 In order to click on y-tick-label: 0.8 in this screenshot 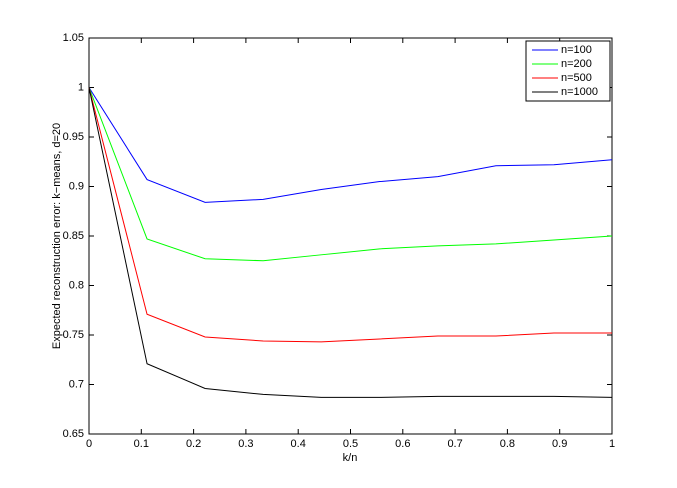, I will do `click(76, 285)`.